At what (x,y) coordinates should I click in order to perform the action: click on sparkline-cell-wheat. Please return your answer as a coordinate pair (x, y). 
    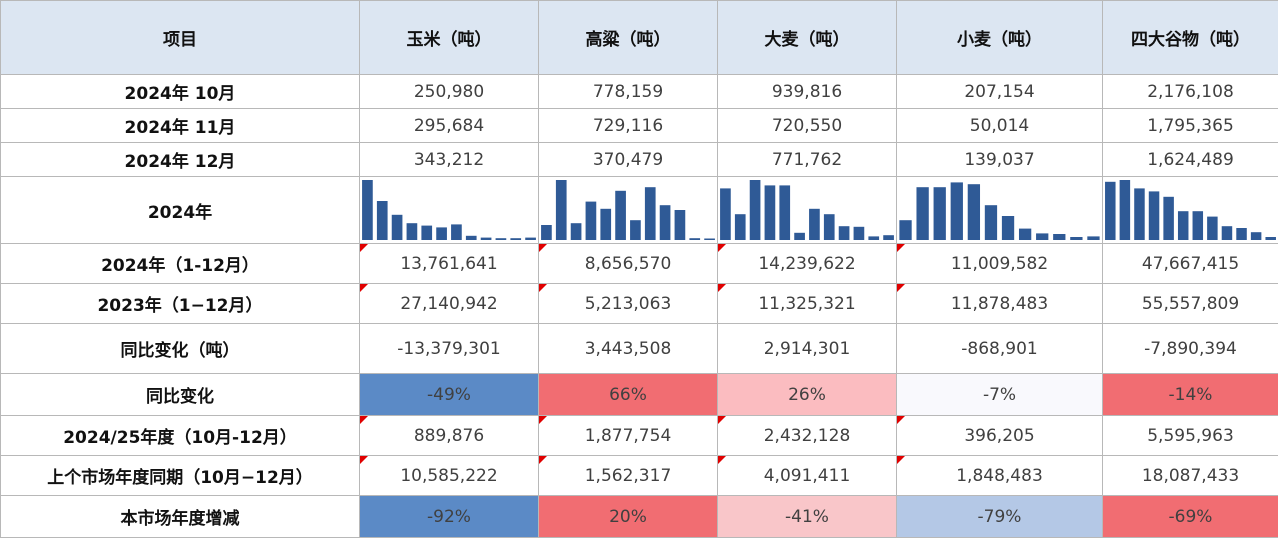
    Looking at the image, I should click on (999, 210).